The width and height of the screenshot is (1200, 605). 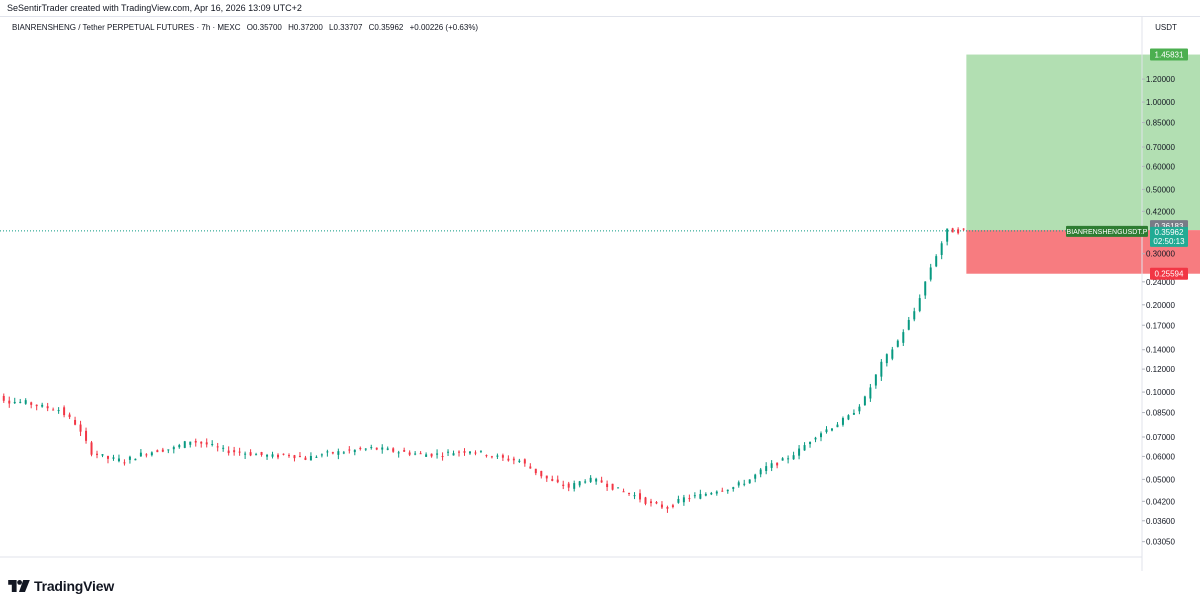 What do you see at coordinates (1160, 166) in the screenshot?
I see `price-tick: 0.60000` at bounding box center [1160, 166].